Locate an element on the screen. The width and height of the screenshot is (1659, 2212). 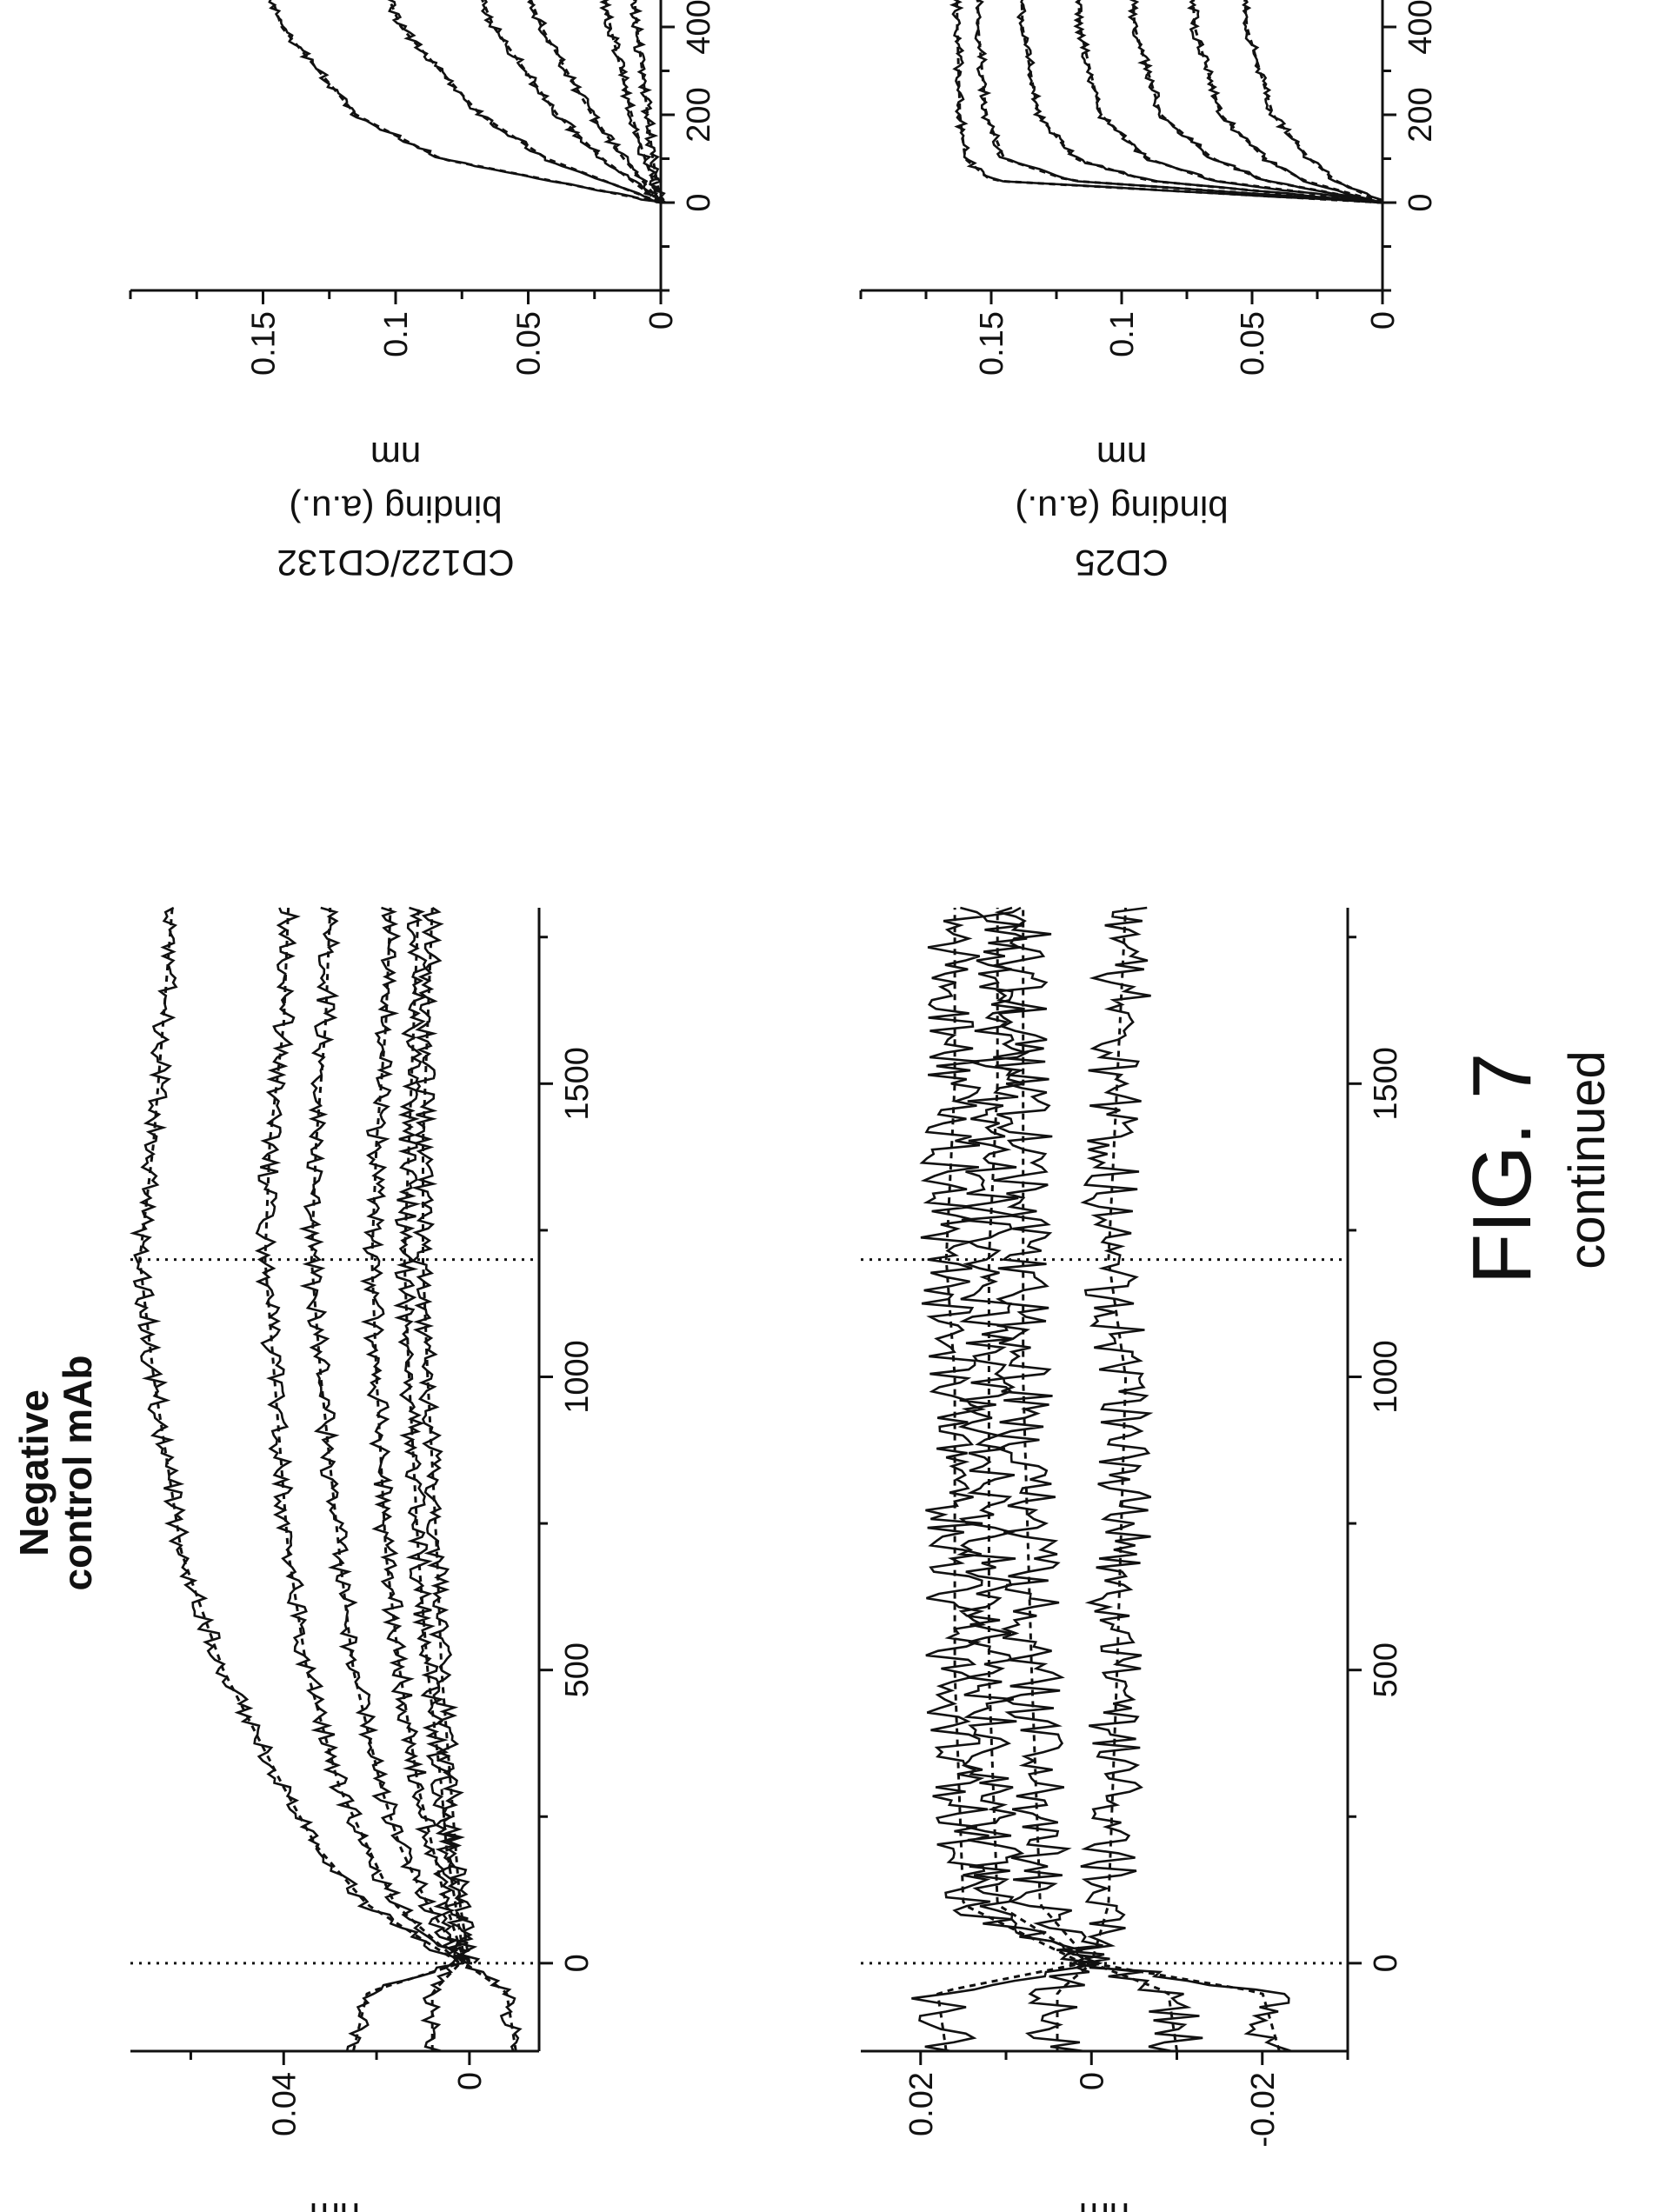
series-6-fit is located at coordinates (1280, 102).